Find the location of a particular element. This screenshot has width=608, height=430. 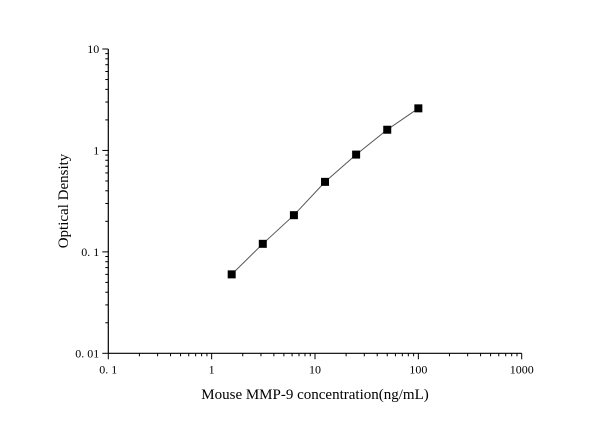

y-tick-label: 0. 1 is located at coordinates (90, 252).